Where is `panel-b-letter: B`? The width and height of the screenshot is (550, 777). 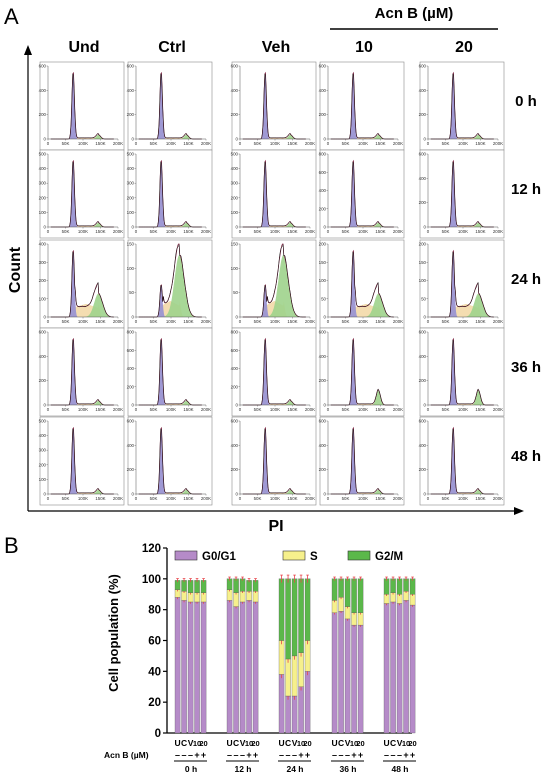
panel-b-letter: B is located at coordinates (11, 545).